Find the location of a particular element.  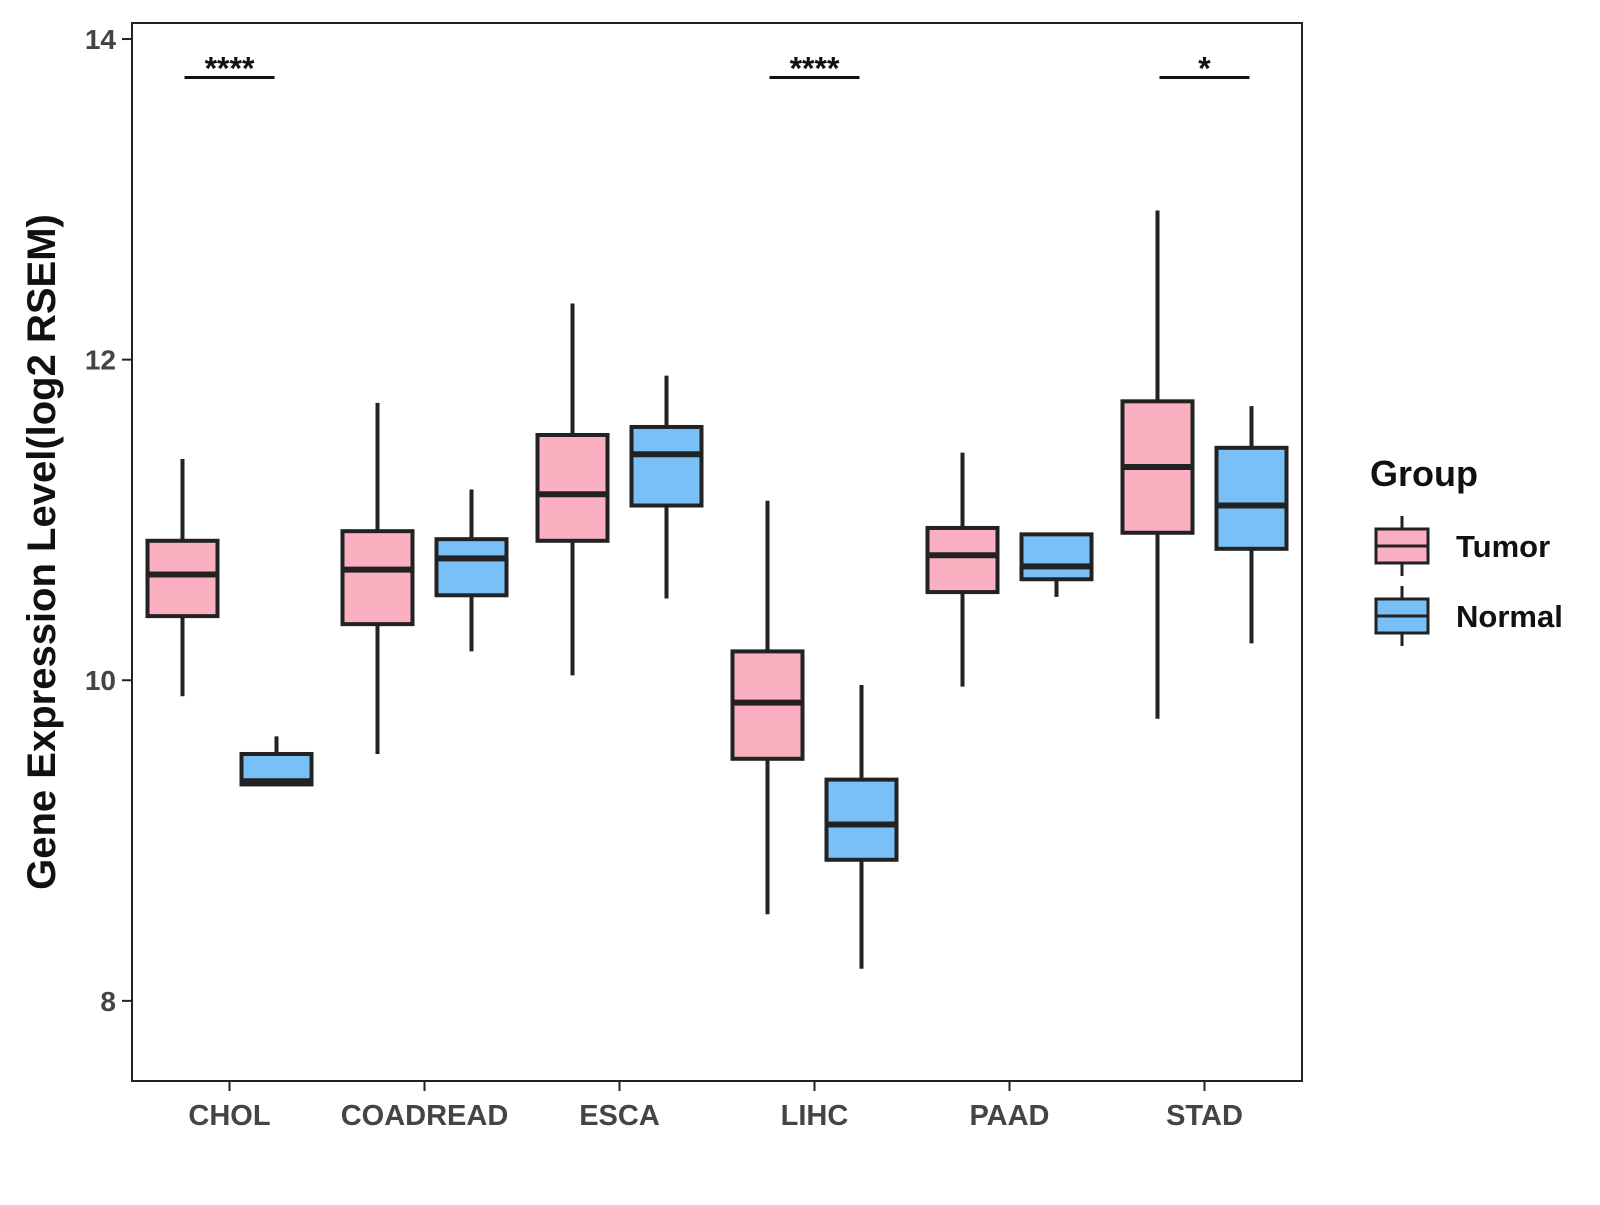

box-tumor-lihc is located at coordinates (767, 707).